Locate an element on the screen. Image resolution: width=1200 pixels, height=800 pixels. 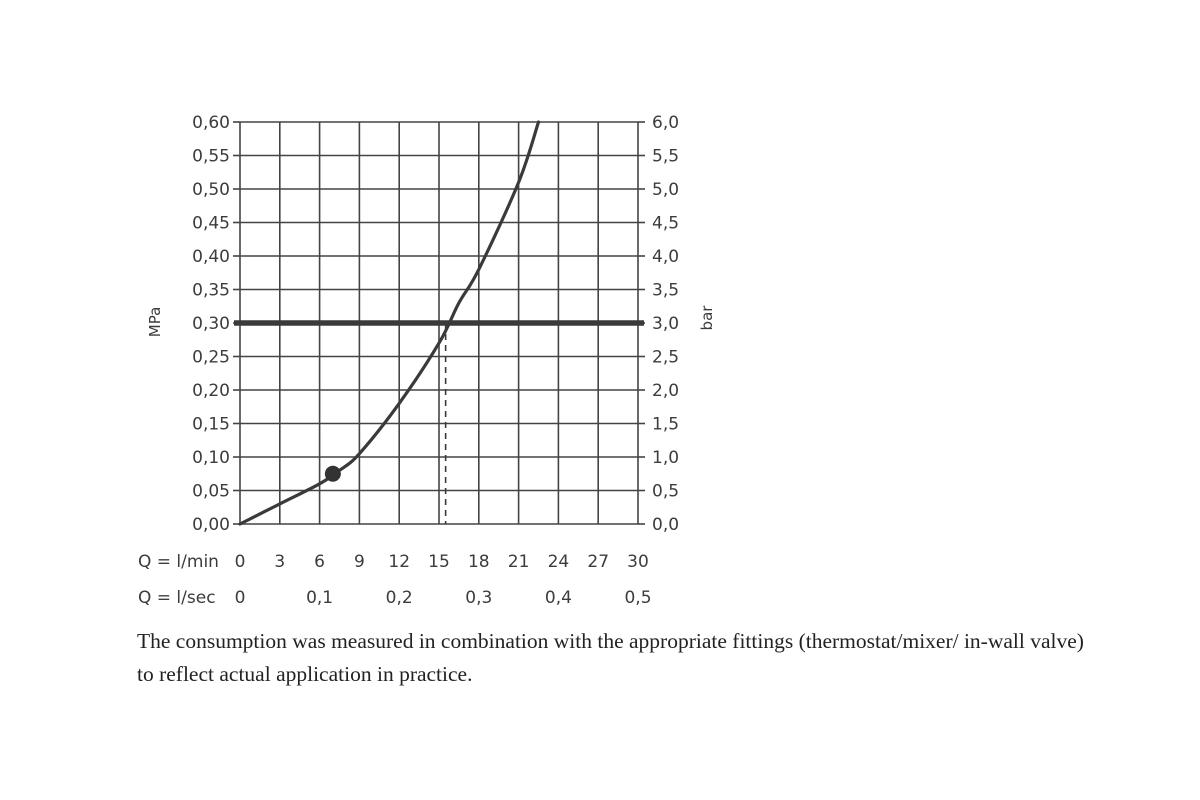
y-right-axis-title: bar is located at coordinates (707, 318).